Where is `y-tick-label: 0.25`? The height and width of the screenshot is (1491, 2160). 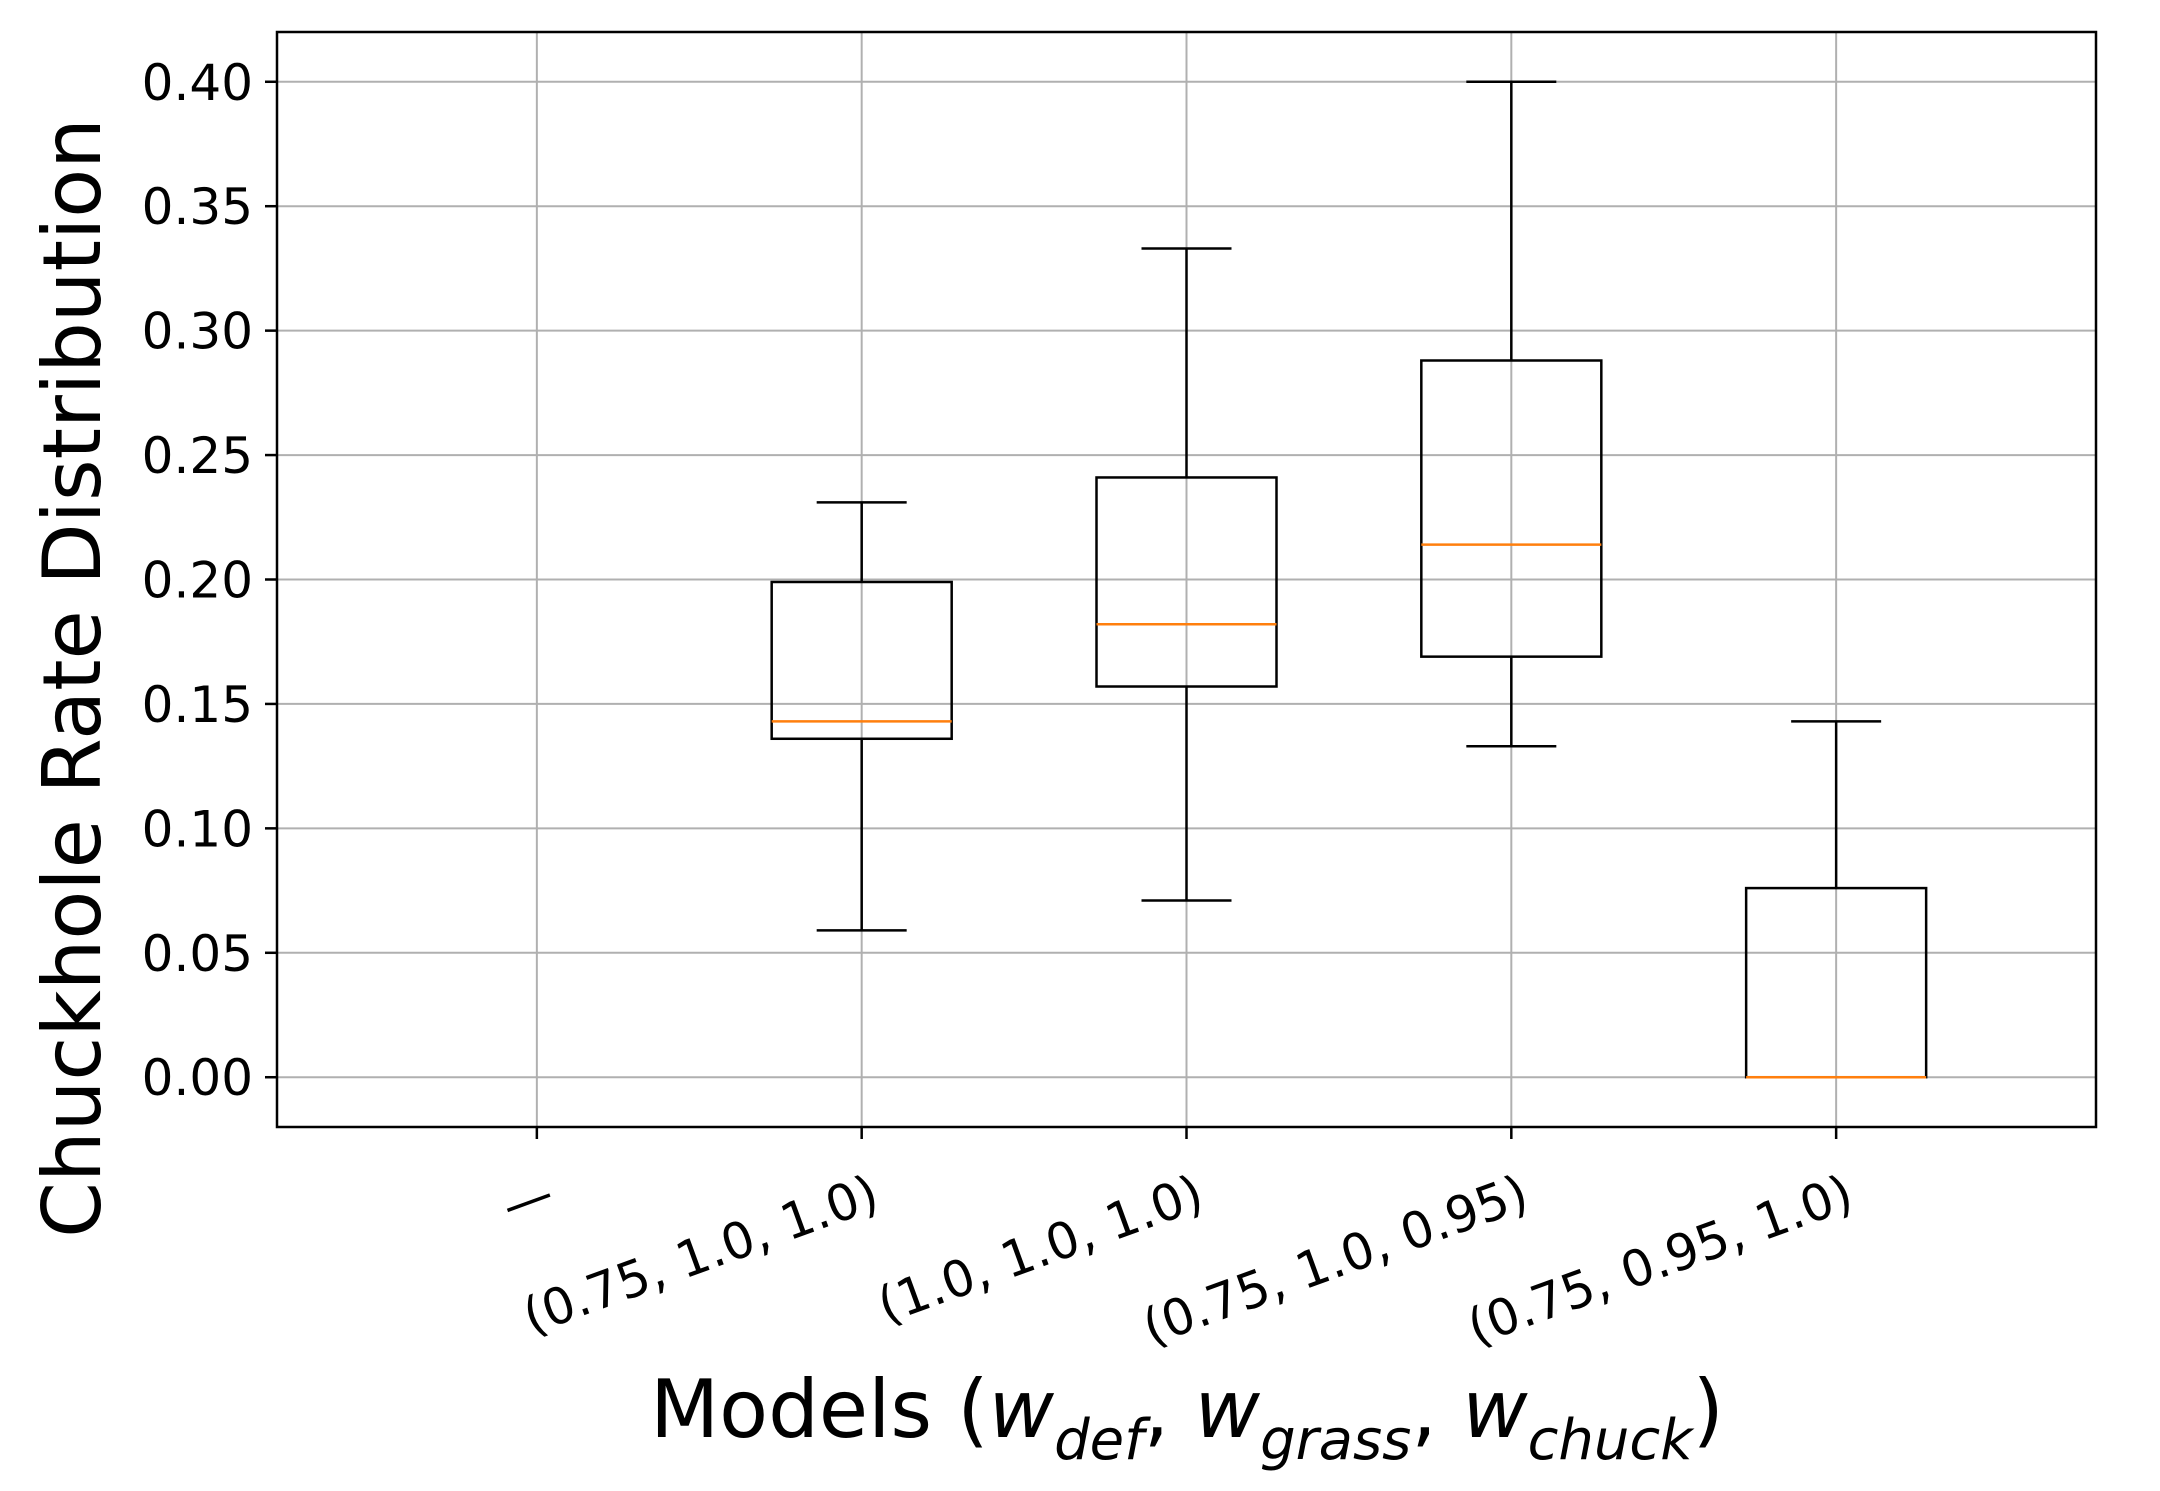 y-tick-label: 0.25 is located at coordinates (197, 456).